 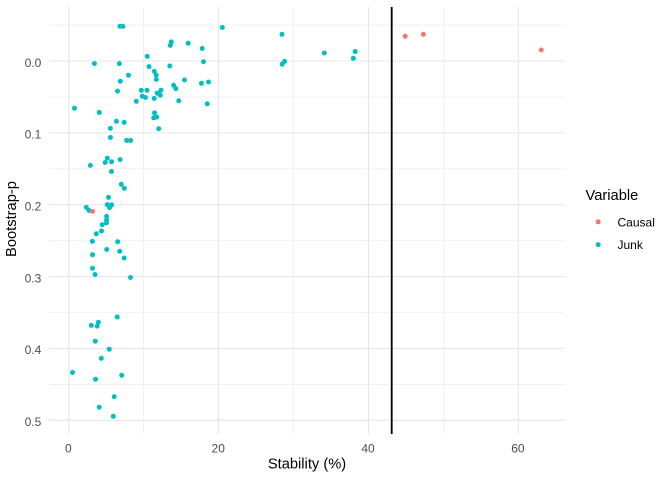 What do you see at coordinates (68, 449) in the screenshot?
I see `svg-text: 0` at bounding box center [68, 449].